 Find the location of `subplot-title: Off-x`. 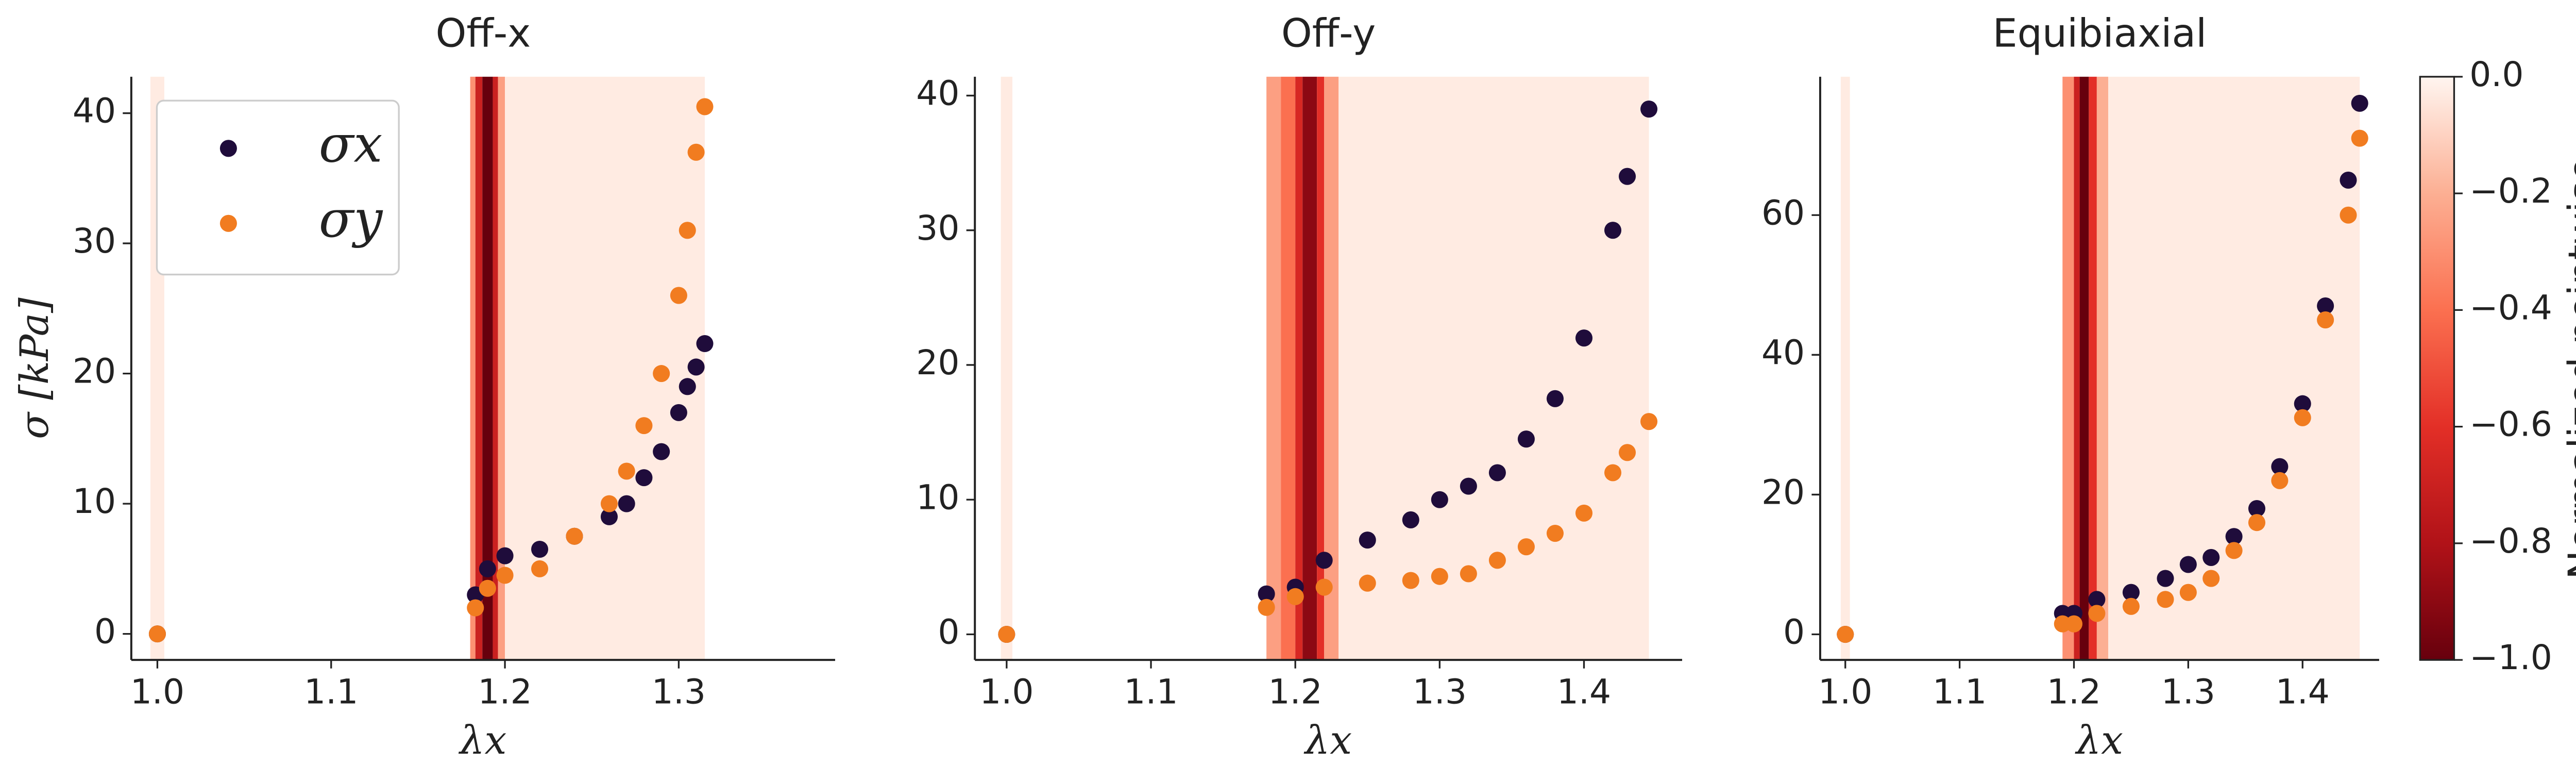

subplot-title: Off-x is located at coordinates (483, 33).